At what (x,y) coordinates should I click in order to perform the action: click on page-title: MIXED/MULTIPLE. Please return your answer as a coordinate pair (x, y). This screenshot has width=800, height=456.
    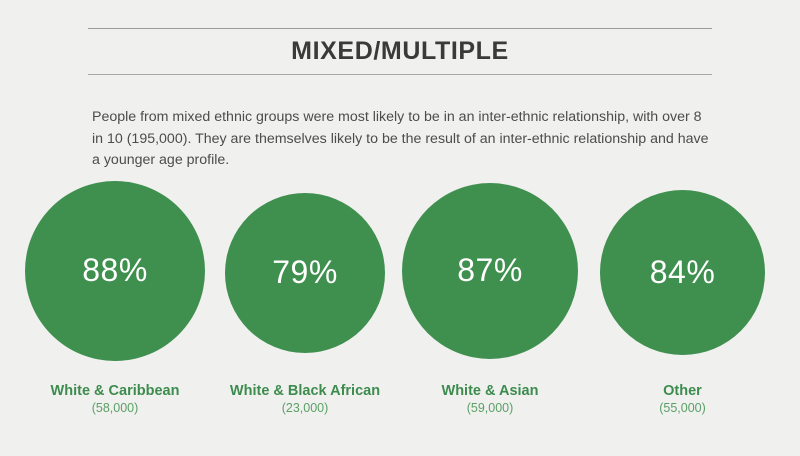
    Looking at the image, I should click on (400, 51).